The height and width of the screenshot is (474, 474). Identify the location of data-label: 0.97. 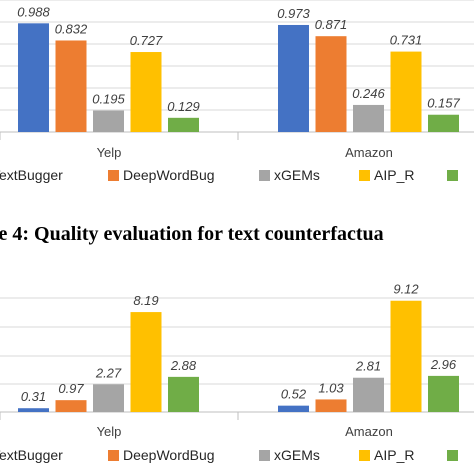
(71, 388).